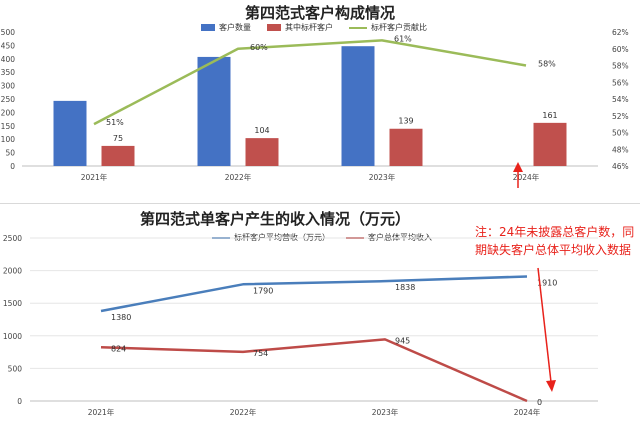 The height and width of the screenshot is (428, 640). What do you see at coordinates (319, 13) in the screenshot?
I see `chart1-title: 第四范式客户构成情况` at bounding box center [319, 13].